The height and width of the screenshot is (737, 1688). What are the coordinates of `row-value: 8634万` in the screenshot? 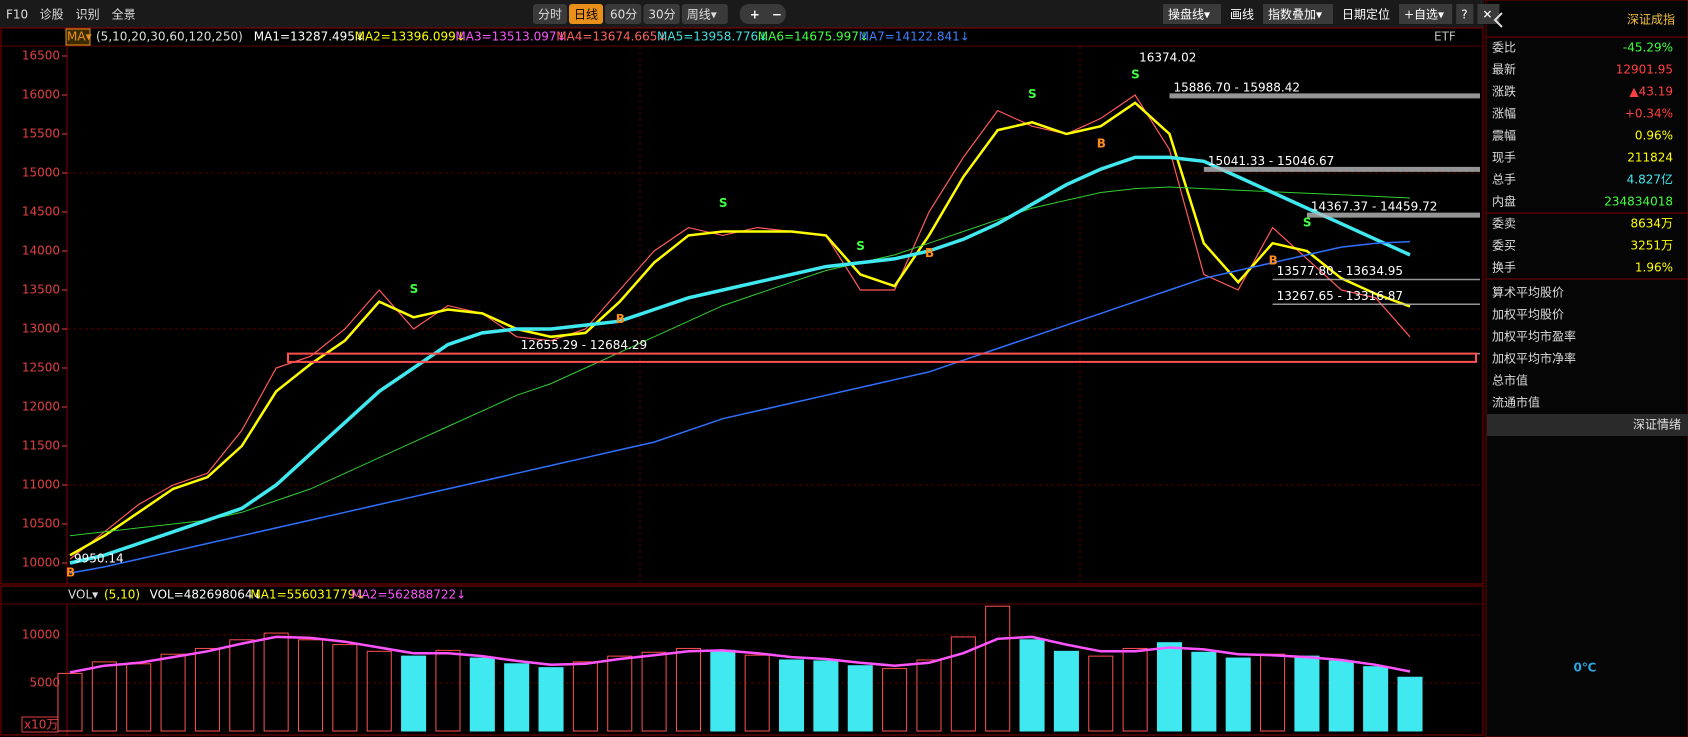 It's located at (1651, 224).